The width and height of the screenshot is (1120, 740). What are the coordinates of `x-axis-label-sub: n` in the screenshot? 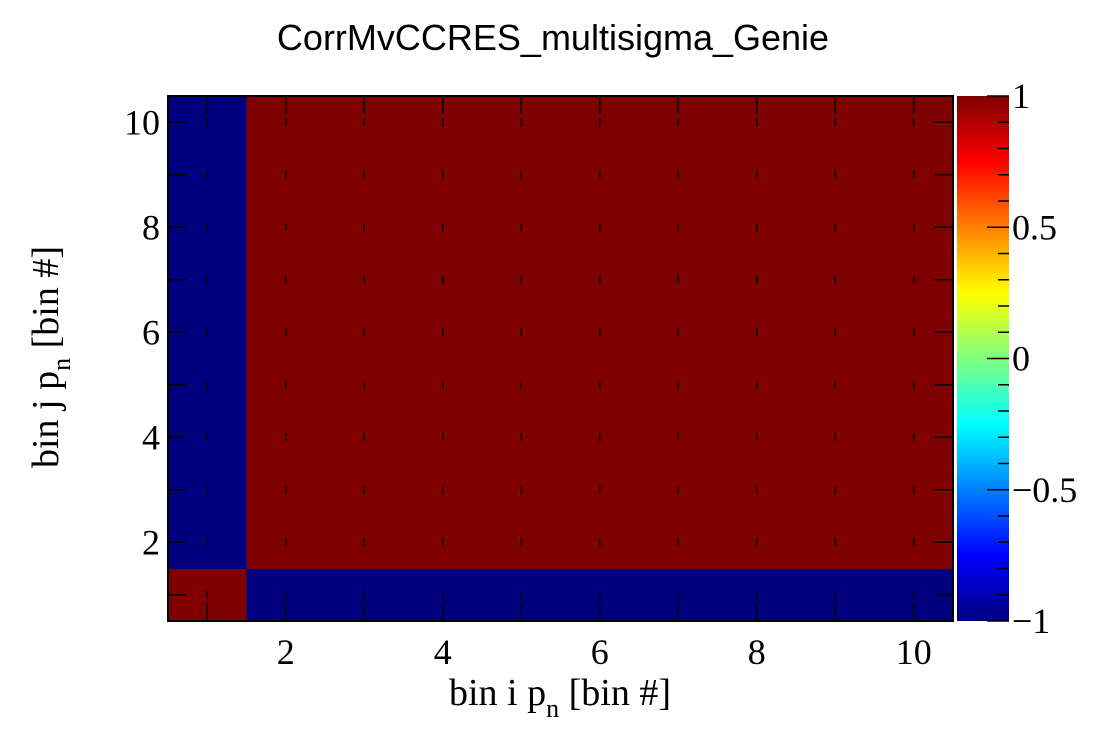 It's located at (552, 708).